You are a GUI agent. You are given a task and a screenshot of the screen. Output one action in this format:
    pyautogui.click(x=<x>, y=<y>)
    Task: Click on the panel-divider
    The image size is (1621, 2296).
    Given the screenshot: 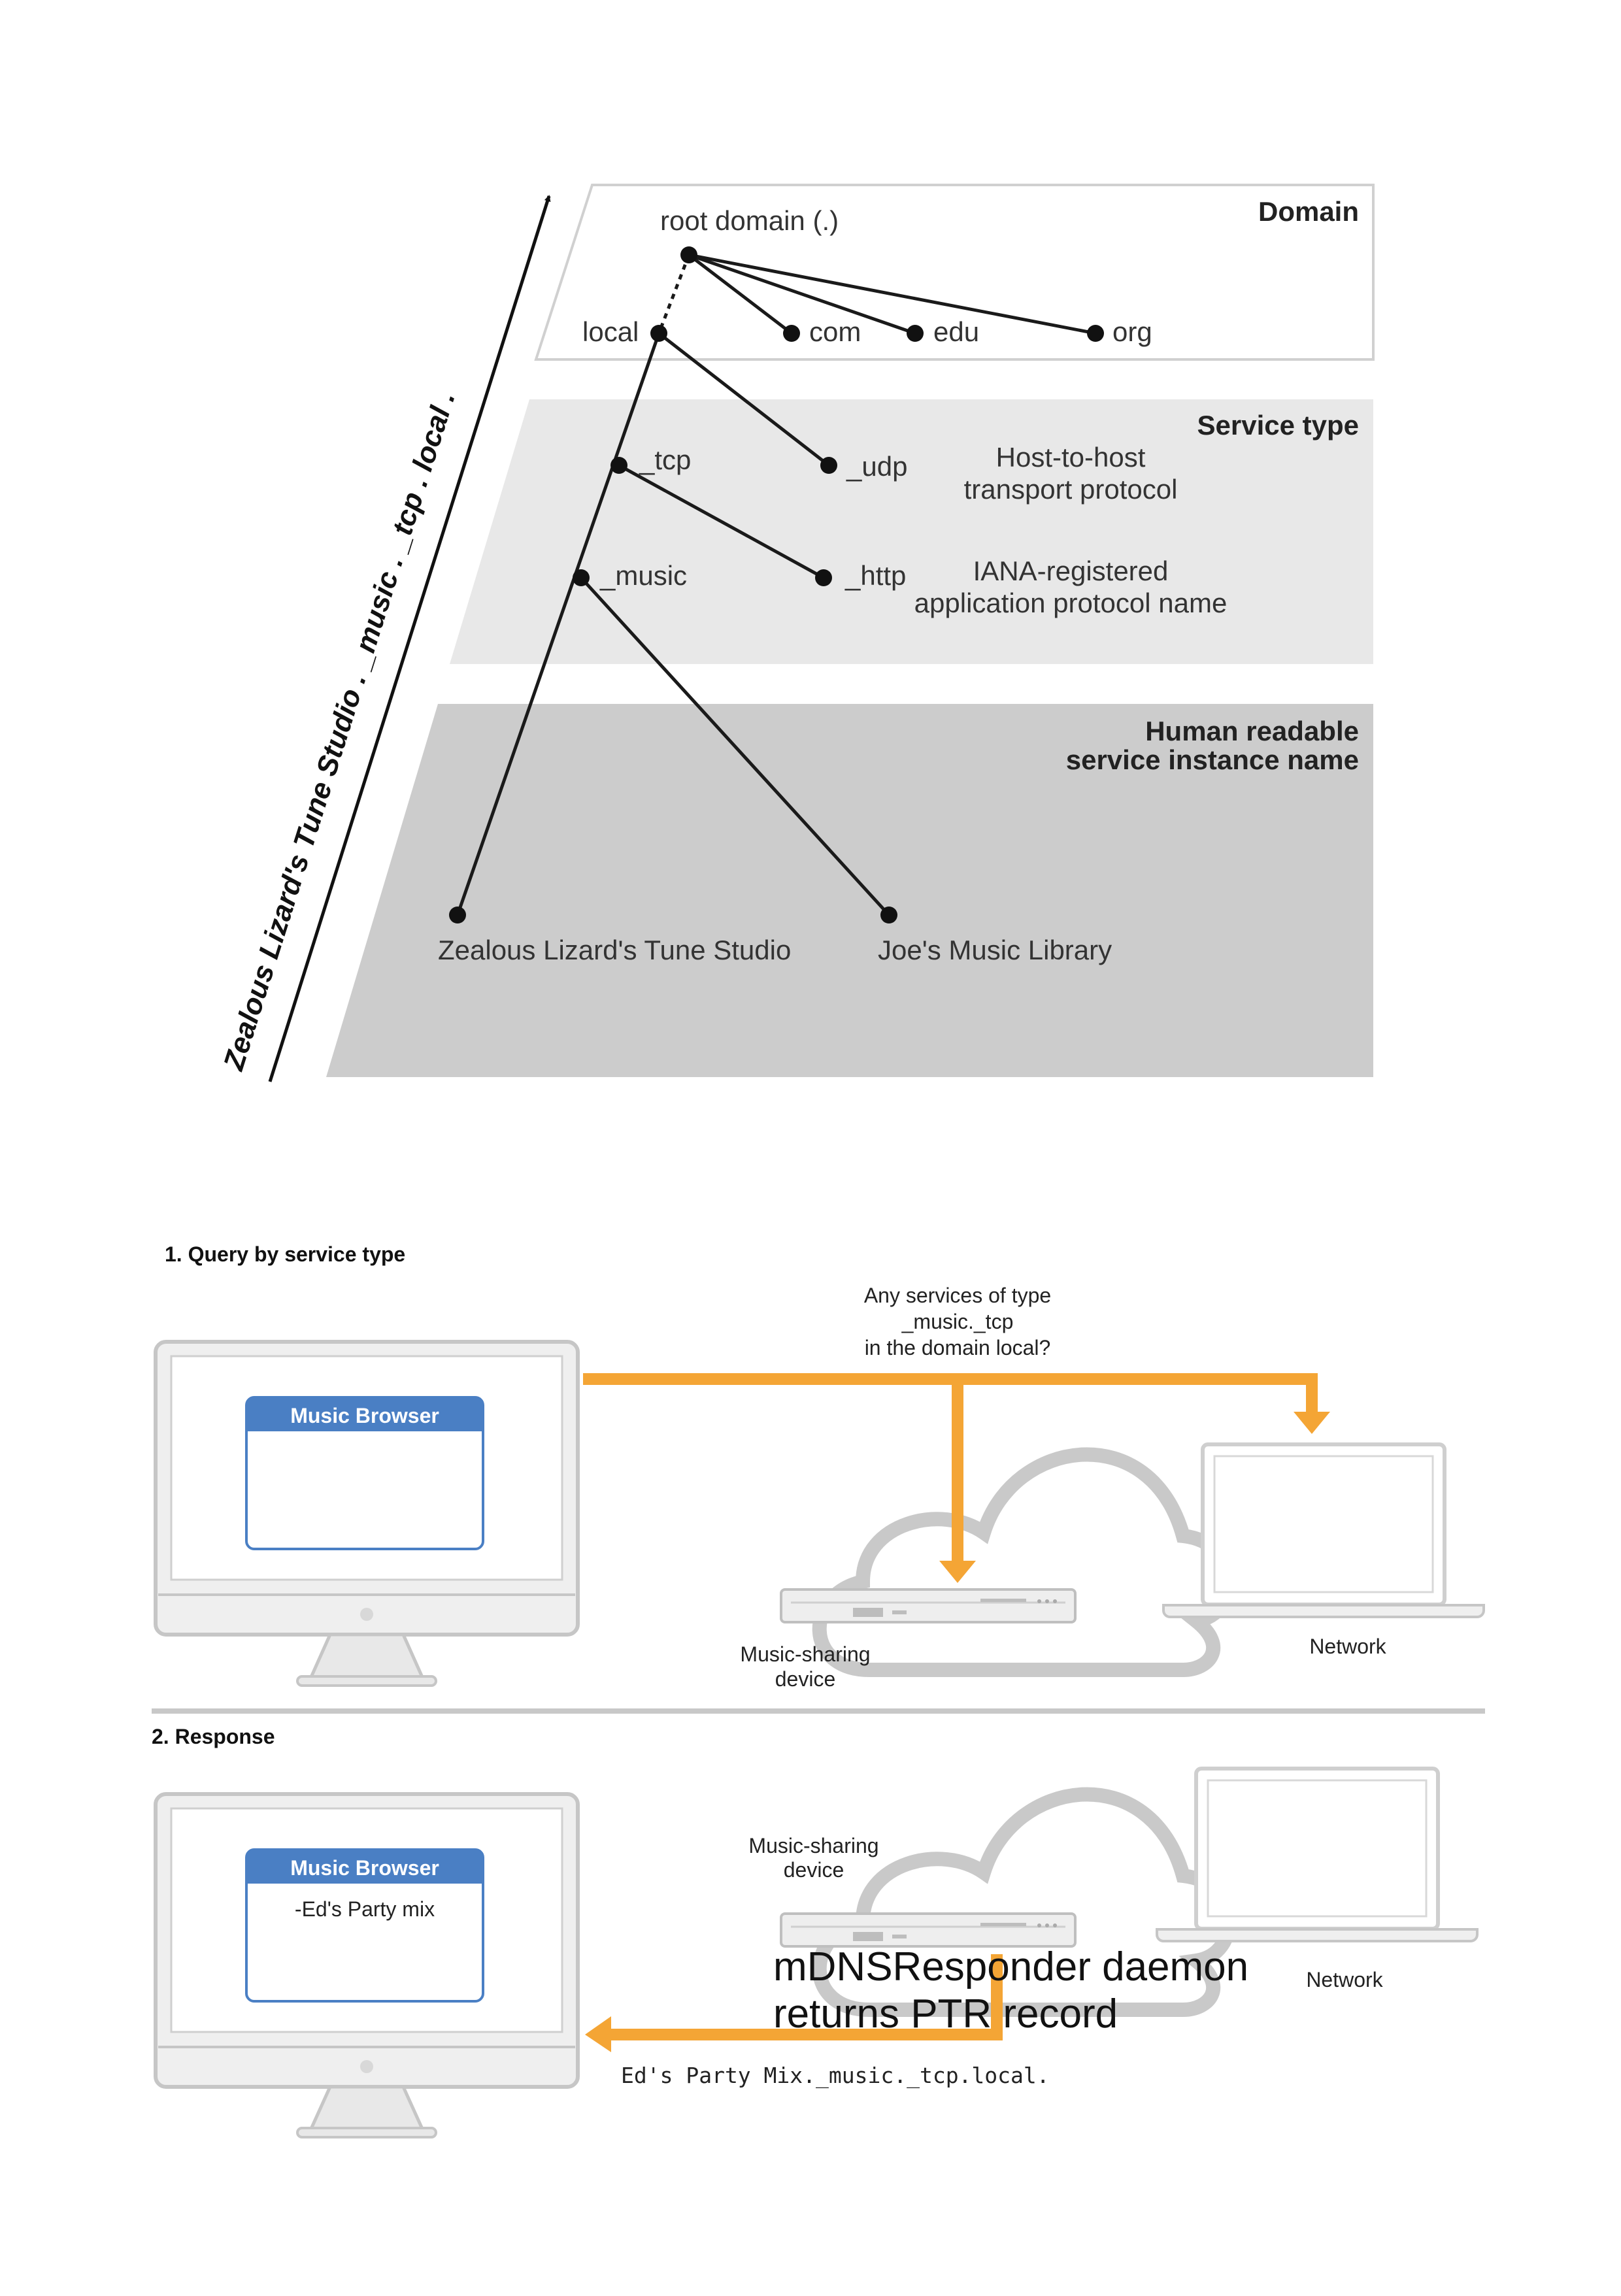 What is the action you would take?
    pyautogui.click(x=819, y=1711)
    